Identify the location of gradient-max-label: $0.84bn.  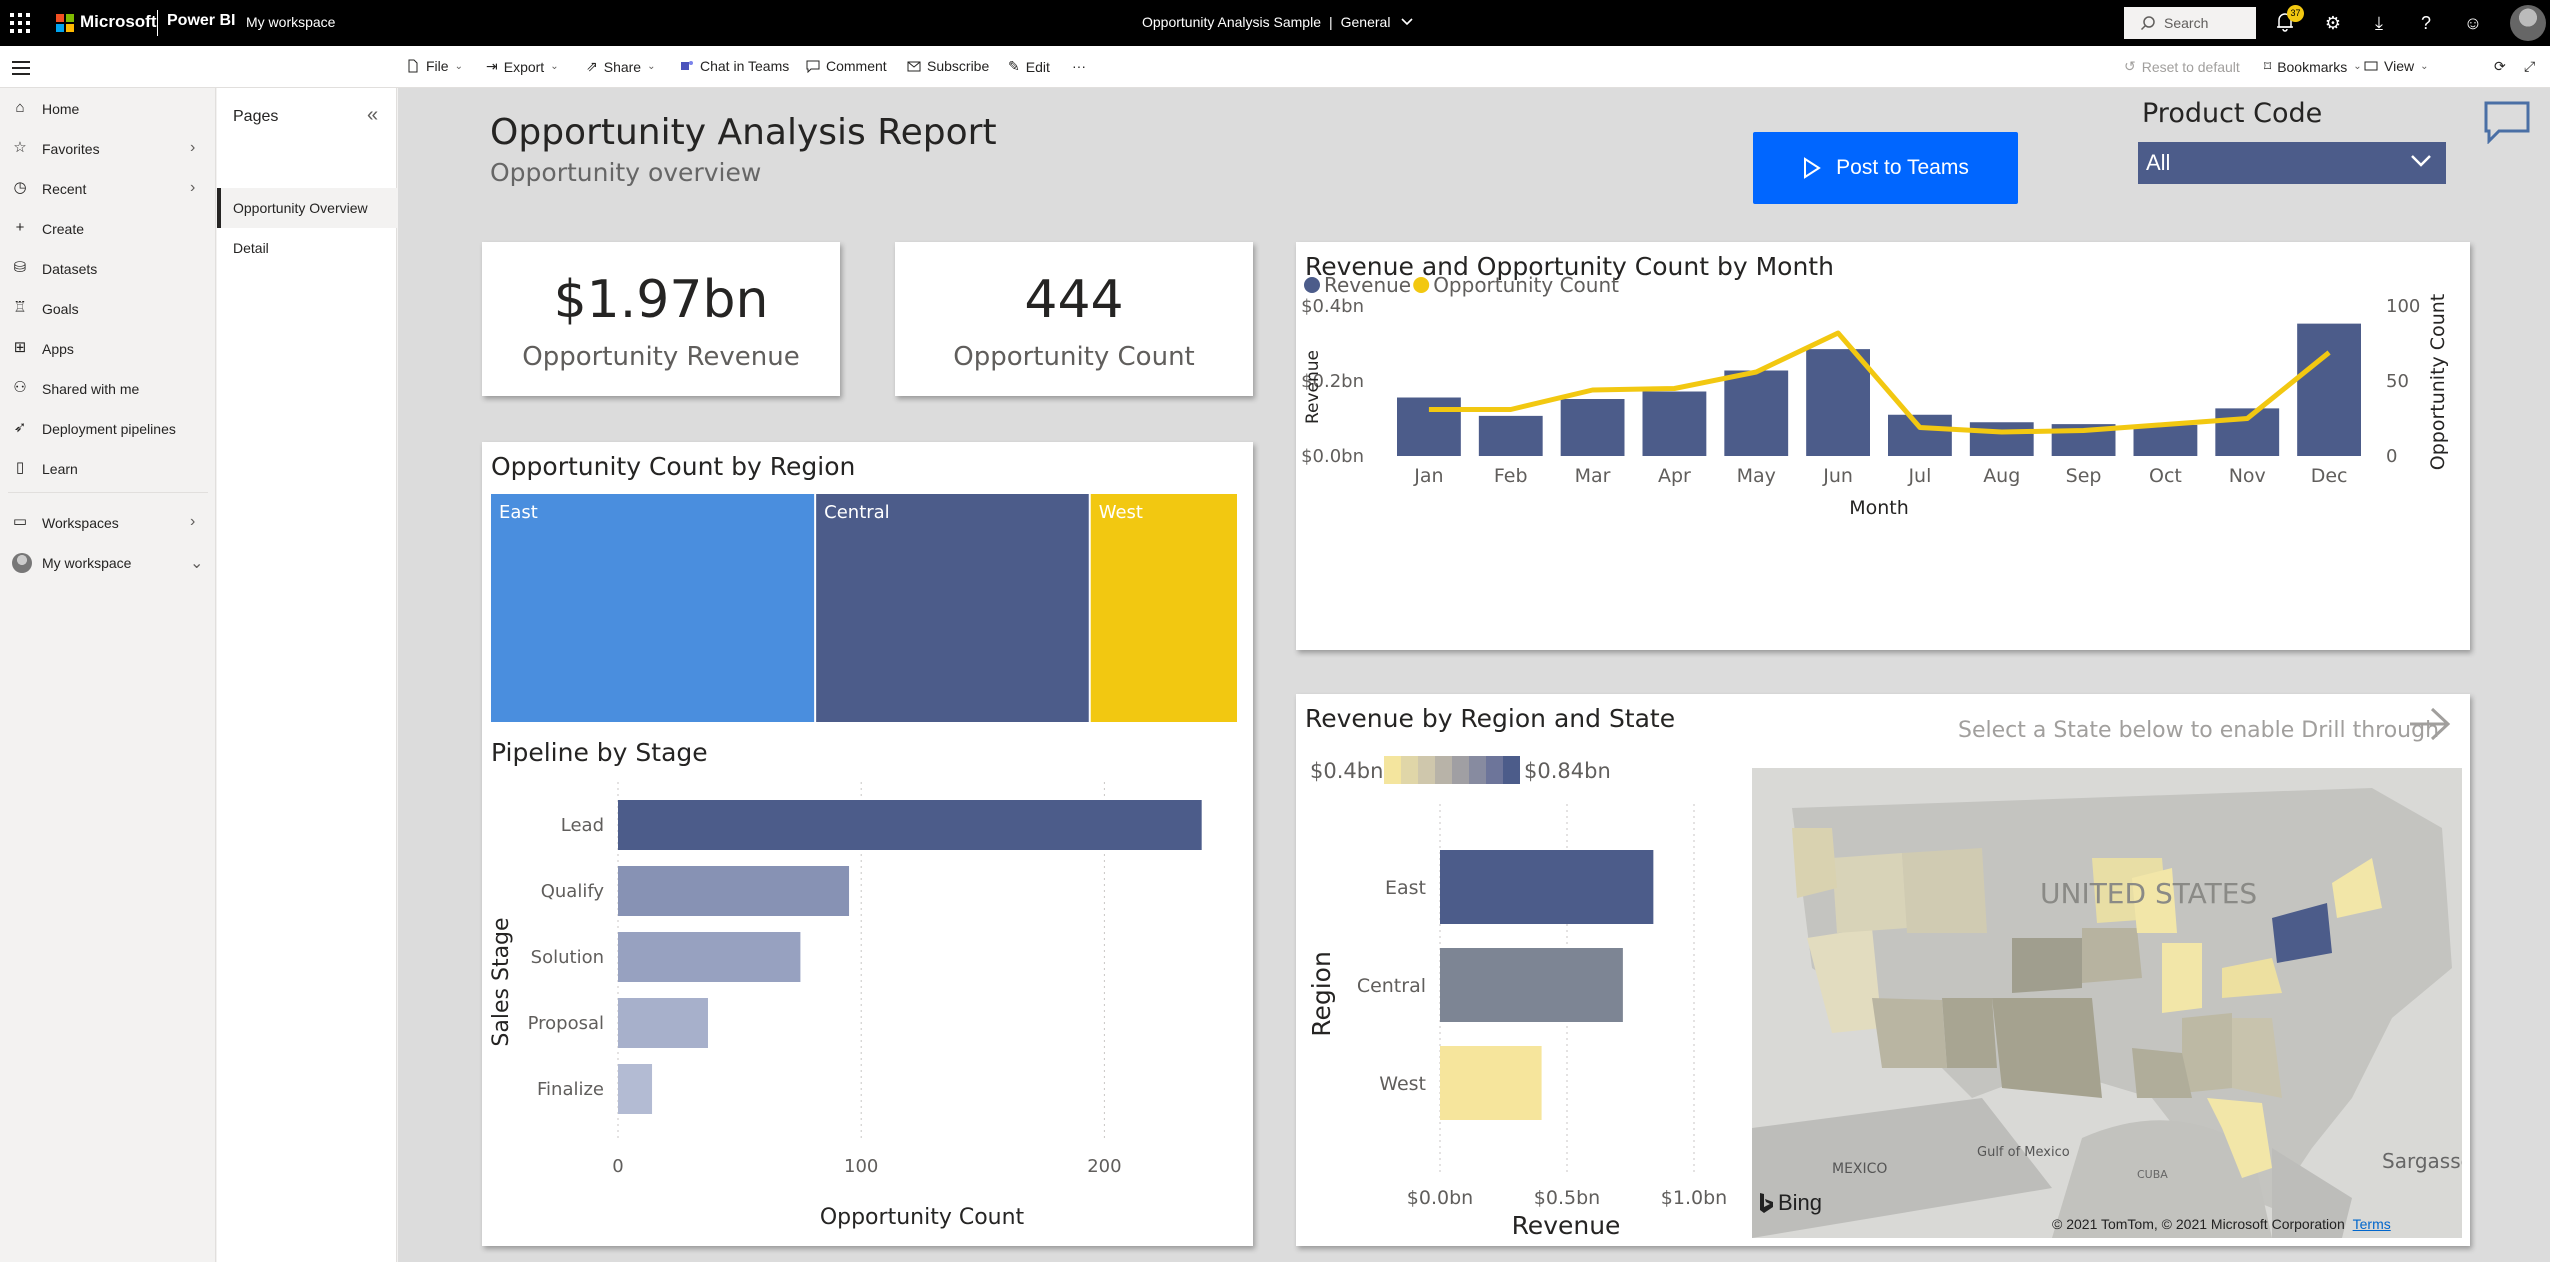
(1567, 771).